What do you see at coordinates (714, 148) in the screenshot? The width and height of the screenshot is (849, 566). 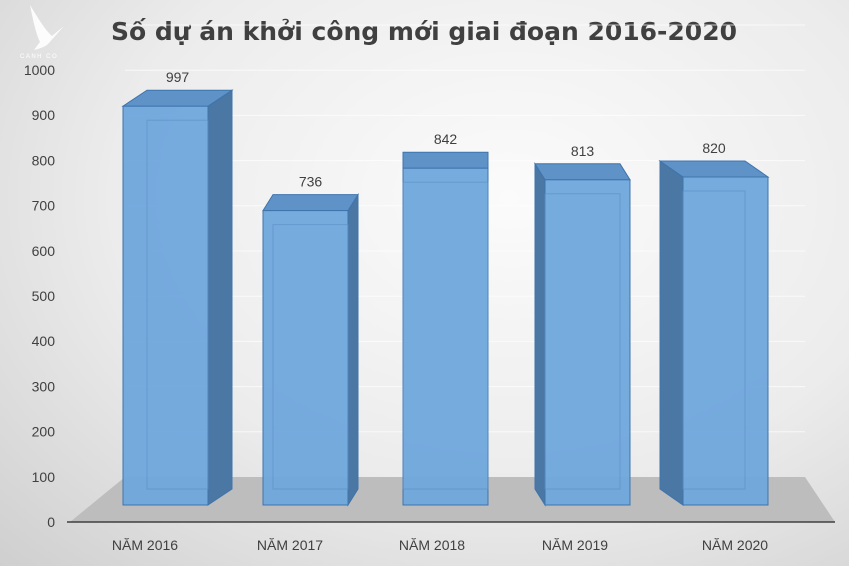 I see `data-label: 820` at bounding box center [714, 148].